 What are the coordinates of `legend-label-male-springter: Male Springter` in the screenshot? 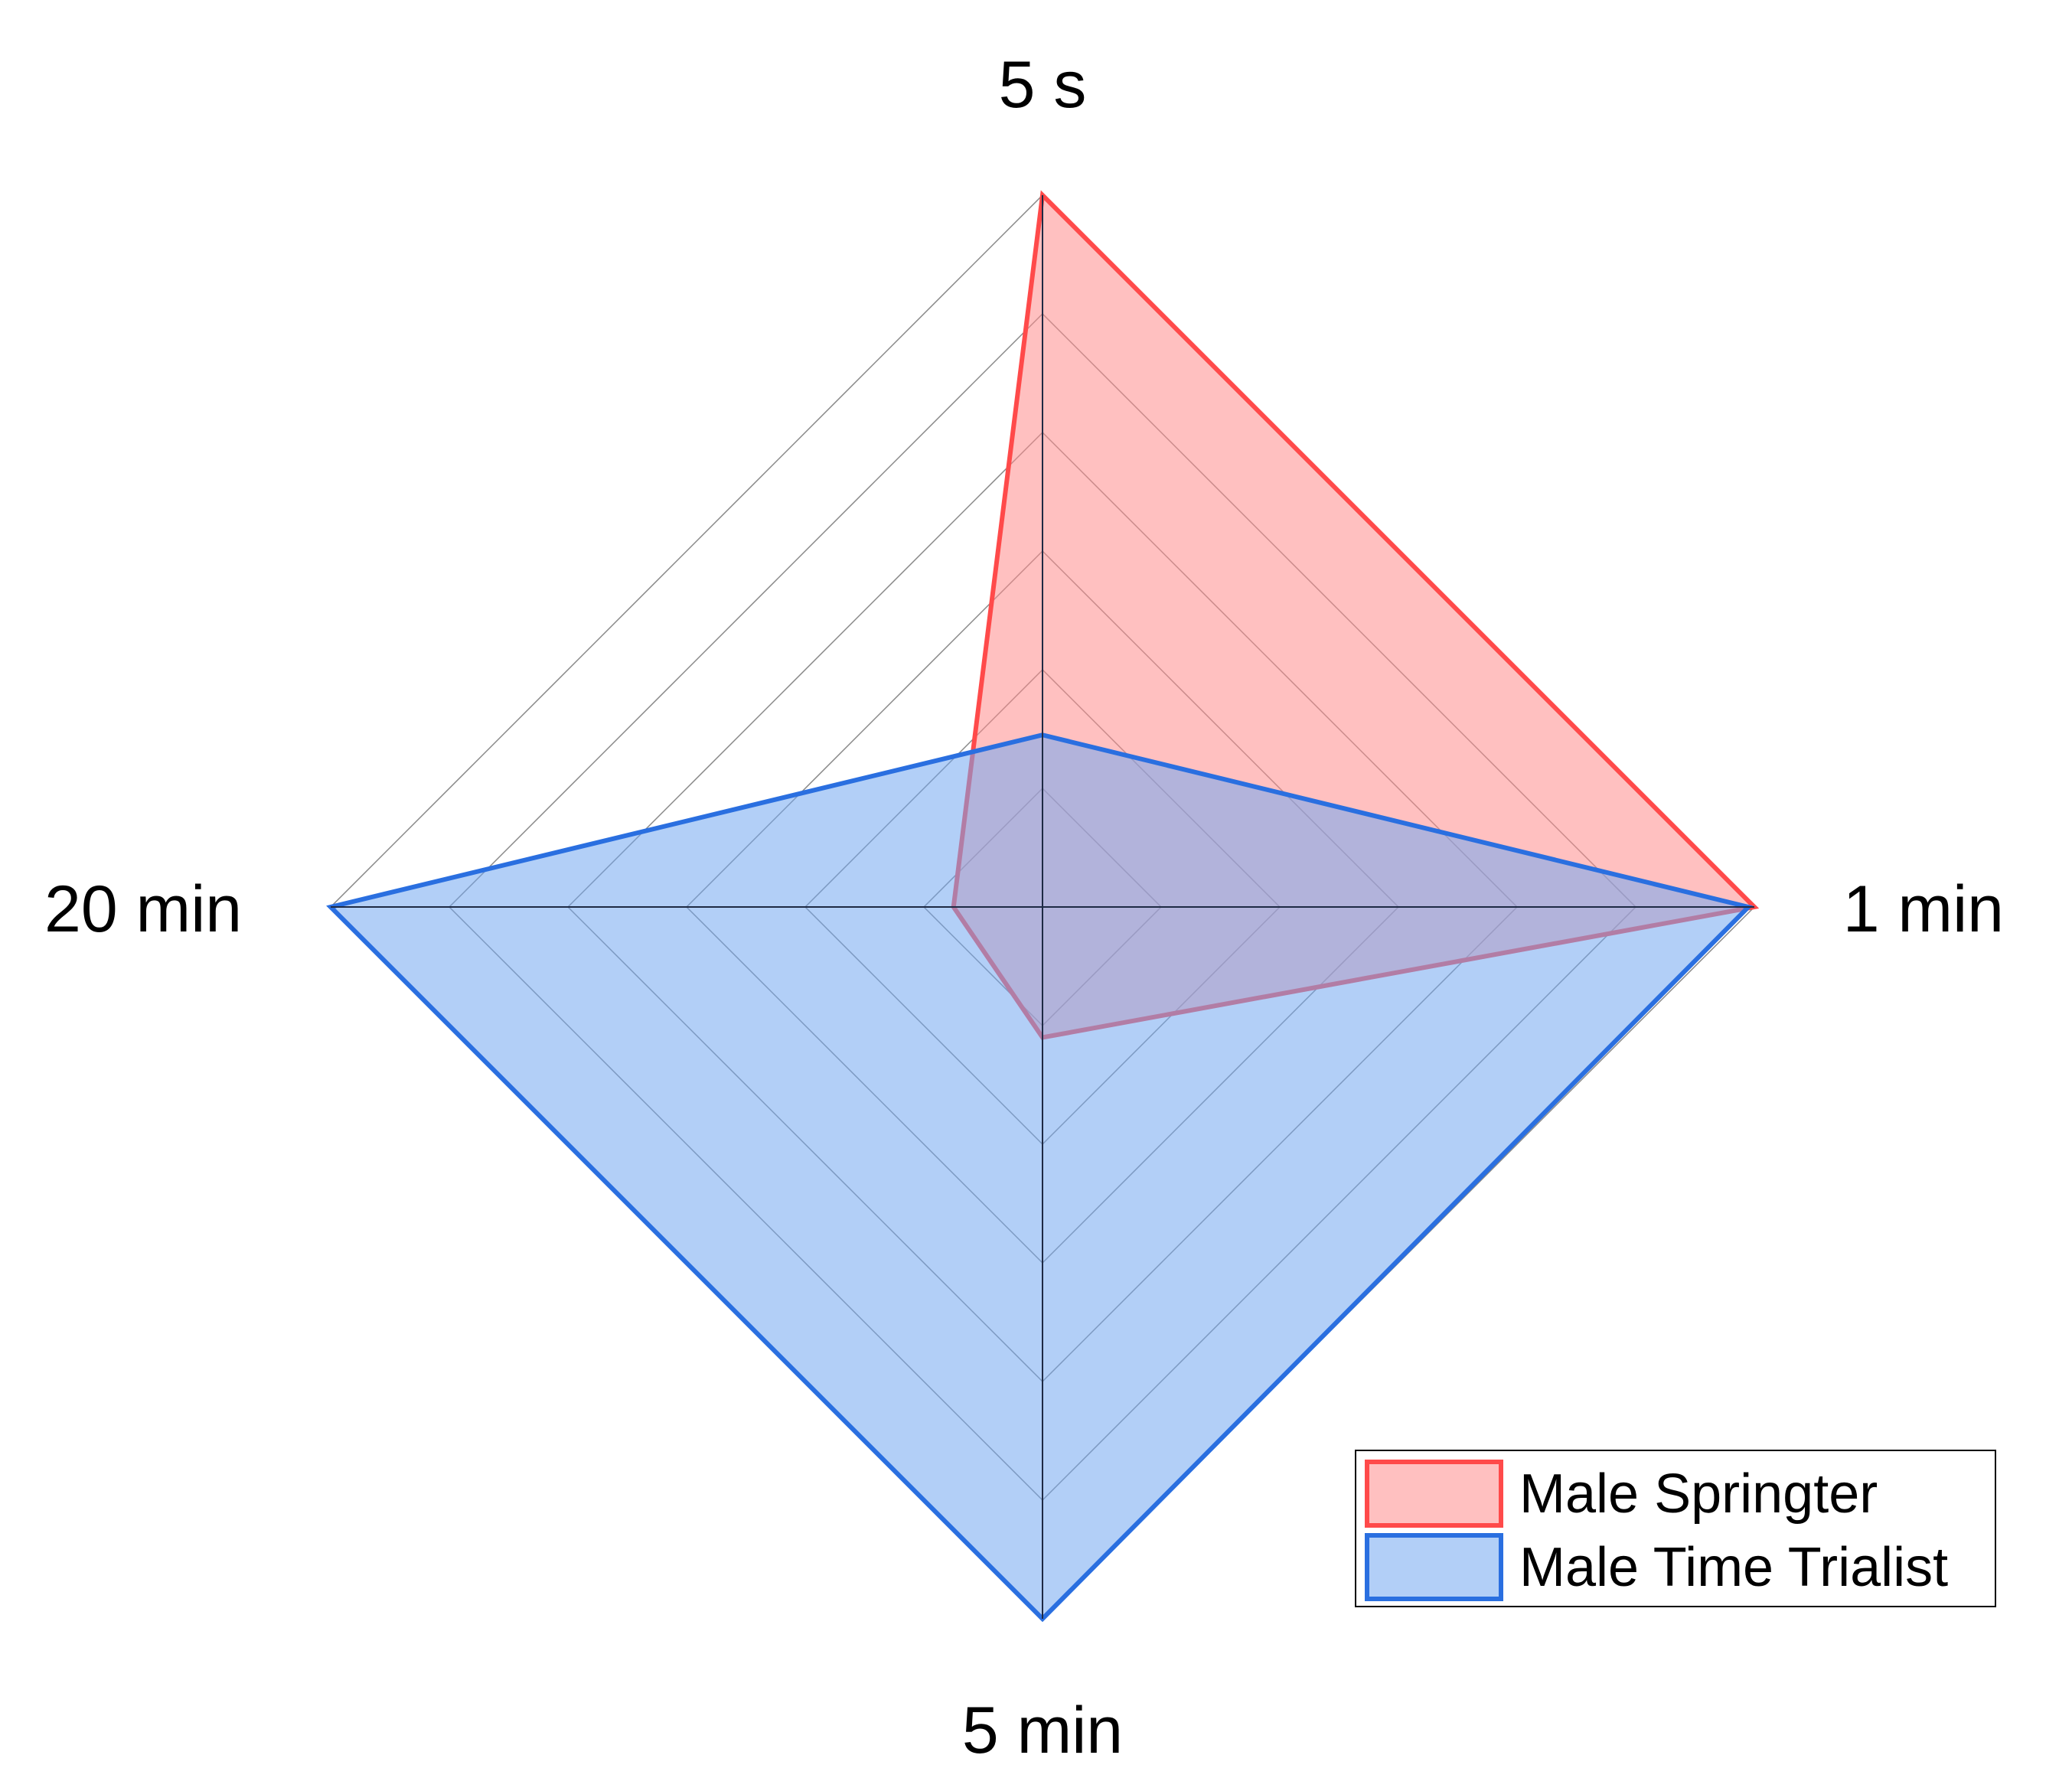 It's located at (1698, 1494).